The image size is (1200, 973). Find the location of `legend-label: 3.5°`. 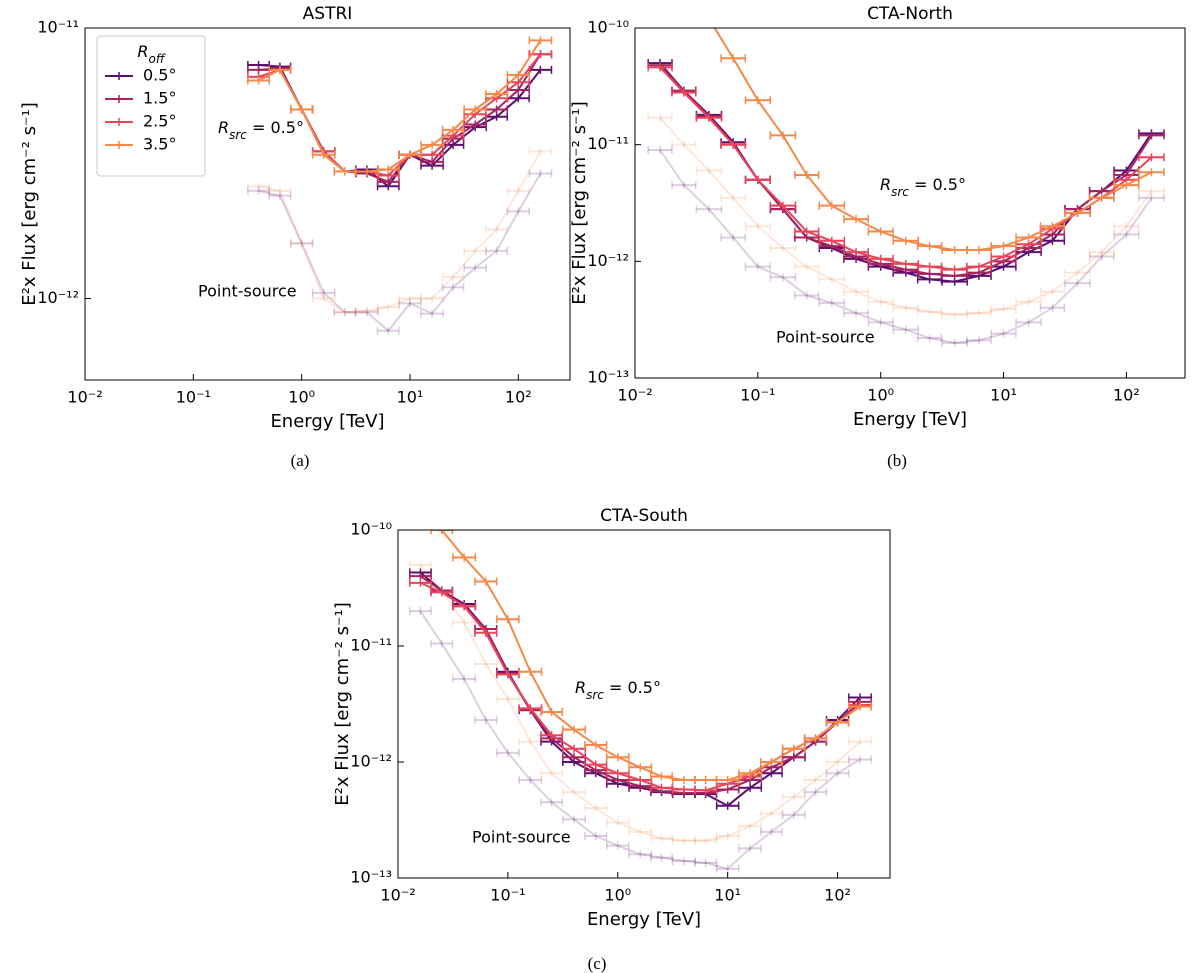

legend-label: 3.5° is located at coordinates (159, 144).